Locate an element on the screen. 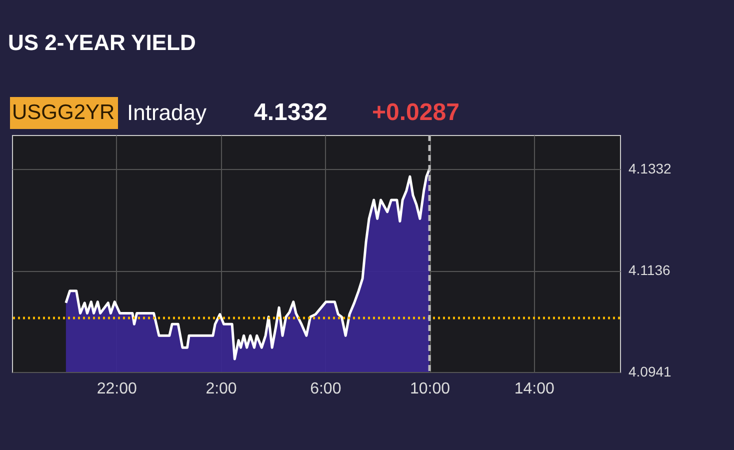 Image resolution: width=734 pixels, height=450 pixels. y-tick-label: 4.1136 is located at coordinates (649, 270).